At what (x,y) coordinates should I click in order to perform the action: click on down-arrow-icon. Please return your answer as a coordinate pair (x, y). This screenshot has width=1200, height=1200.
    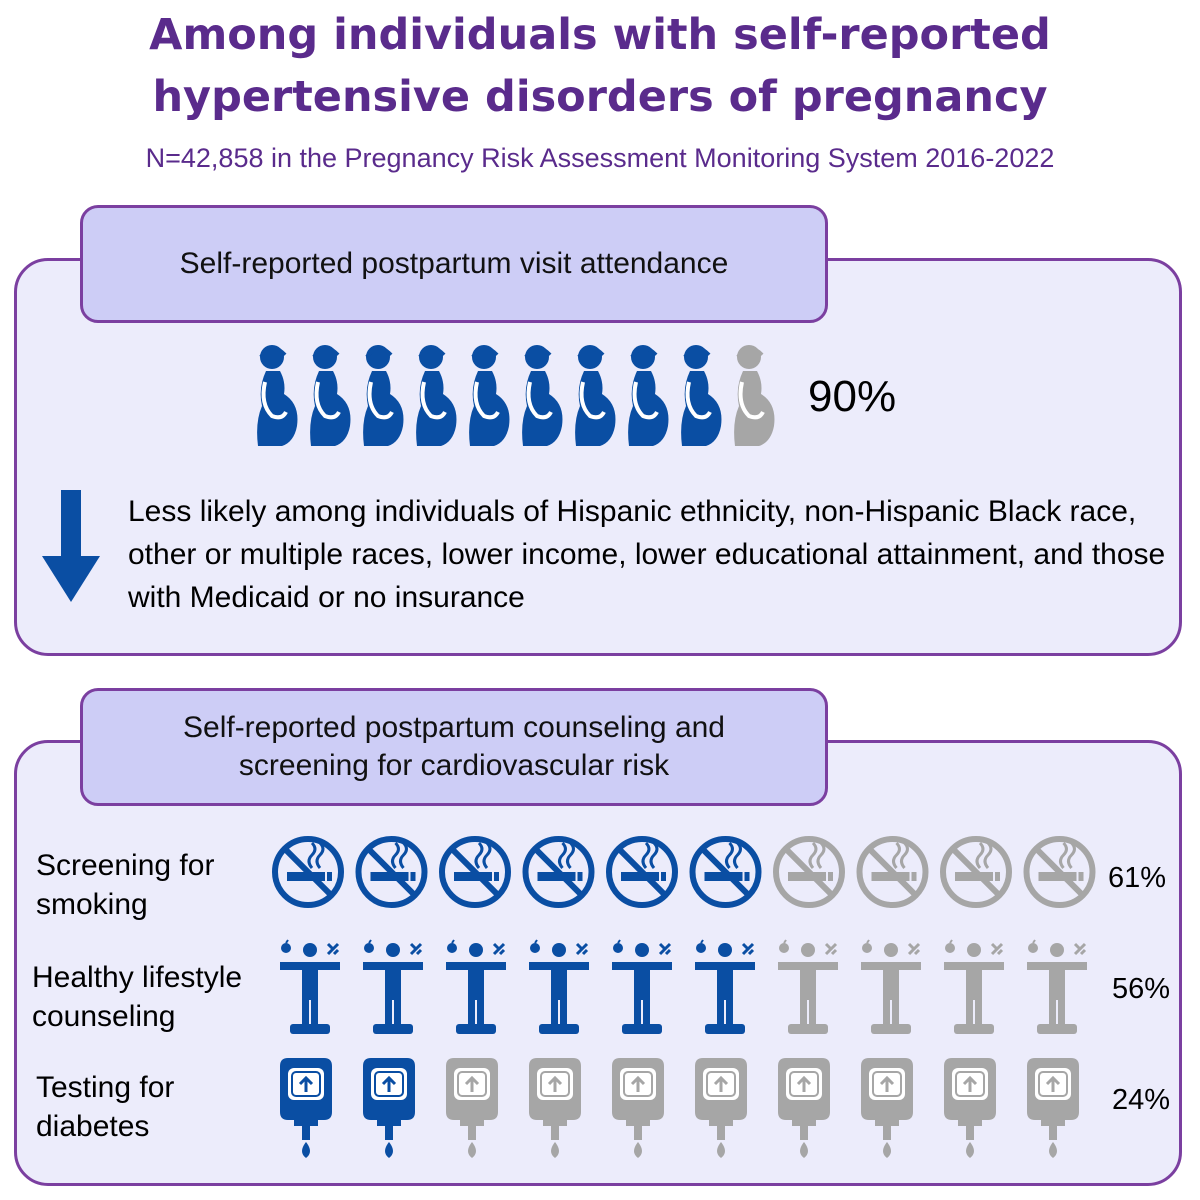
    Looking at the image, I should click on (71, 546).